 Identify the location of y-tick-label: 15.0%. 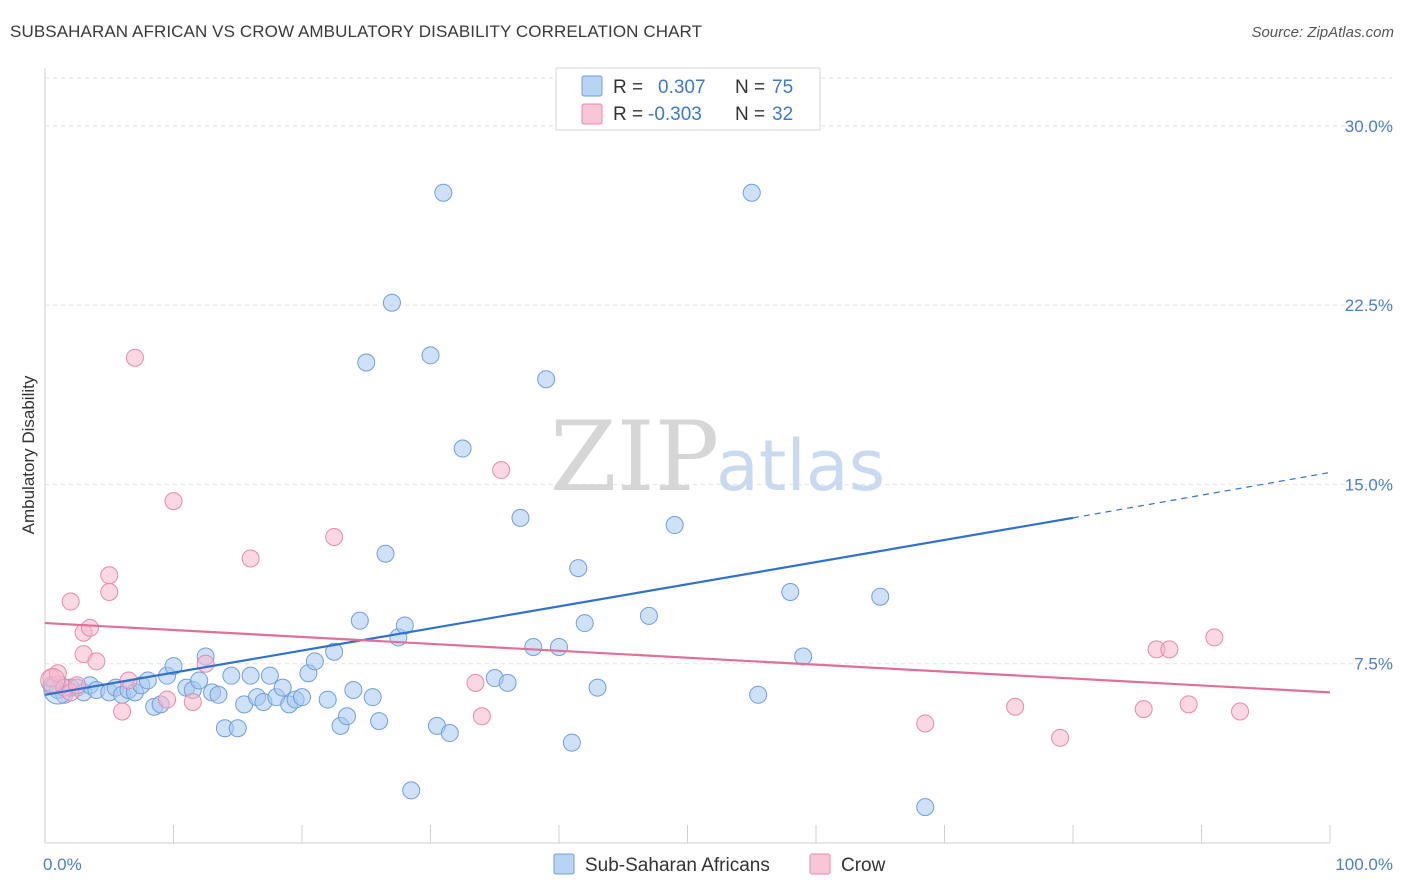
(1369, 484).